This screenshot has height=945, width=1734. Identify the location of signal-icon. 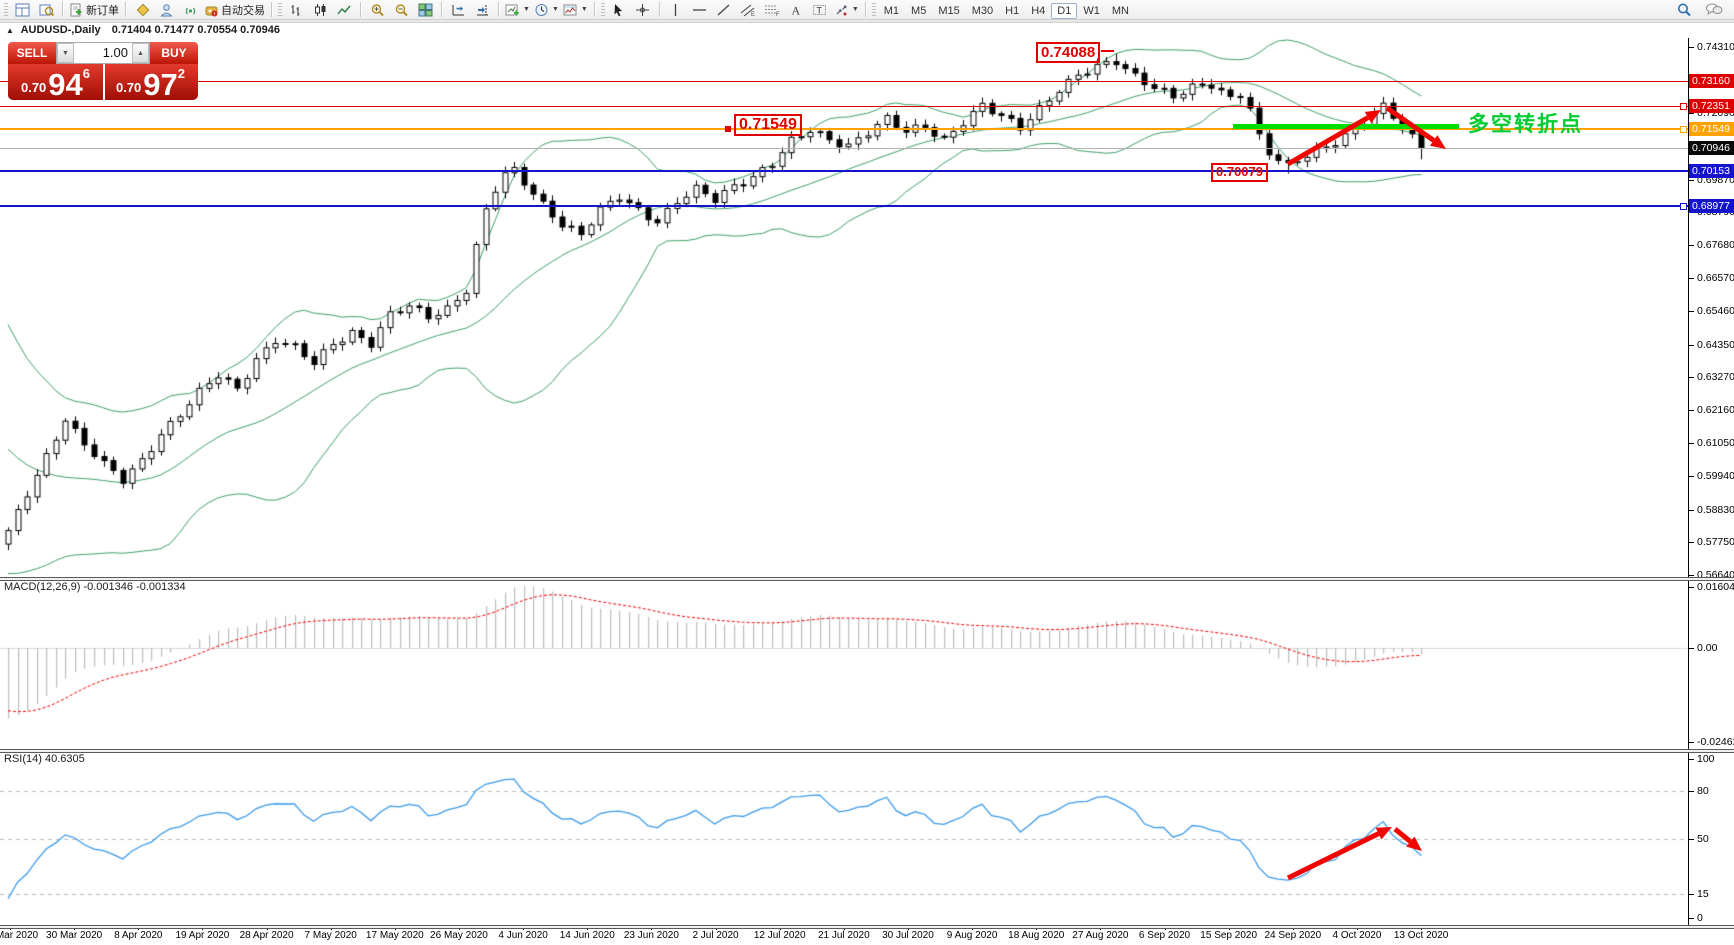
(190, 10).